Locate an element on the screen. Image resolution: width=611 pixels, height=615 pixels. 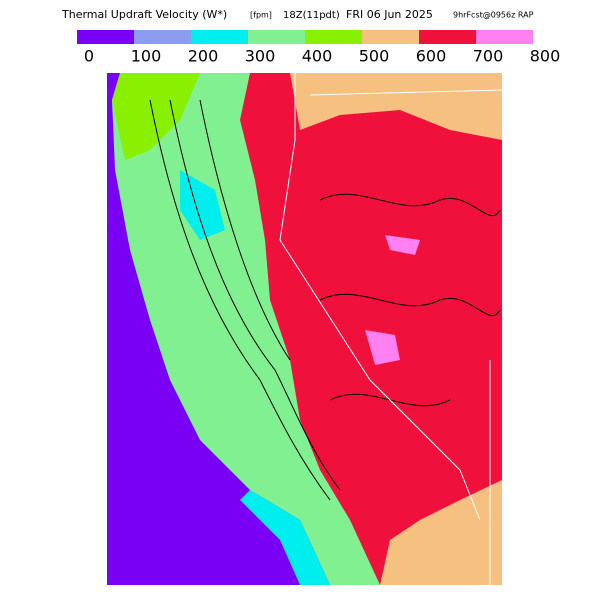
title-date: FRI 06 Jun 2025 is located at coordinates (389, 14).